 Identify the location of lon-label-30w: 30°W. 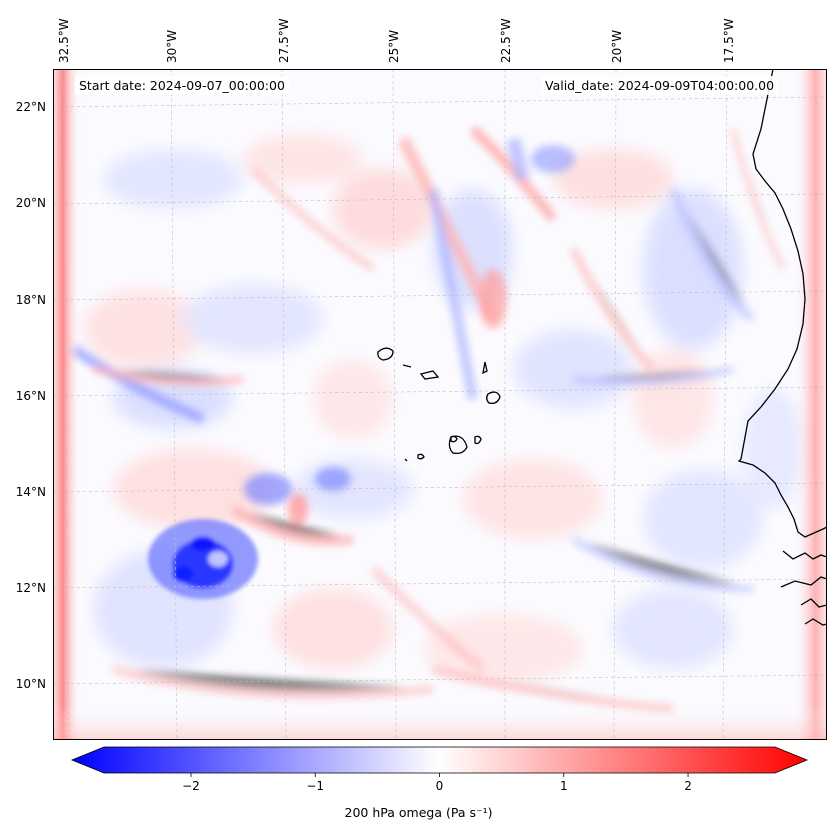
(172, 46).